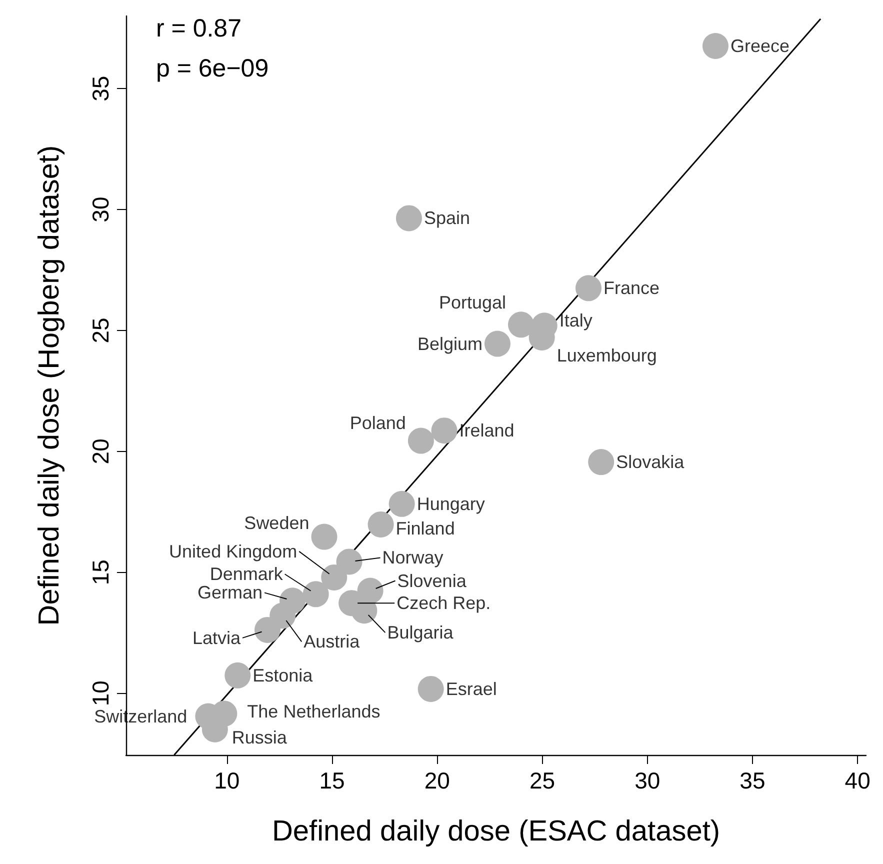 The width and height of the screenshot is (883, 864). I want to click on annotation: France, so click(632, 288).